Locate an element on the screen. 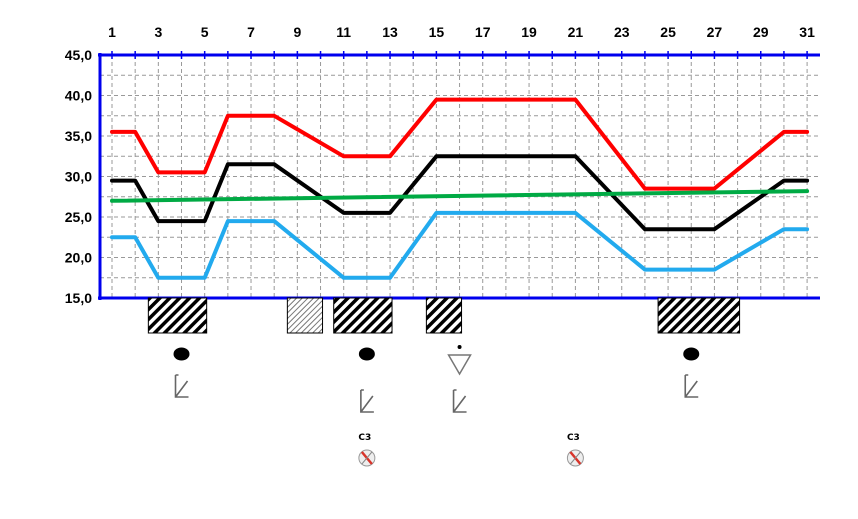 This screenshot has width=858, height=519. x-tick-label: 23 is located at coordinates (622, 32).